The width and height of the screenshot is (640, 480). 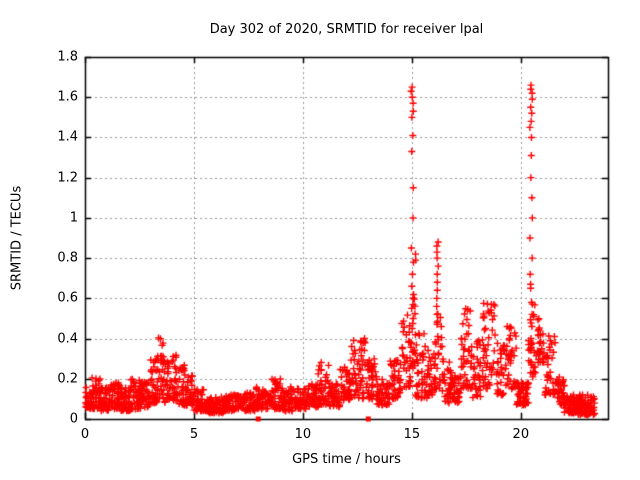 What do you see at coordinates (346, 459) in the screenshot?
I see `x-axis-label: GPS time / hours` at bounding box center [346, 459].